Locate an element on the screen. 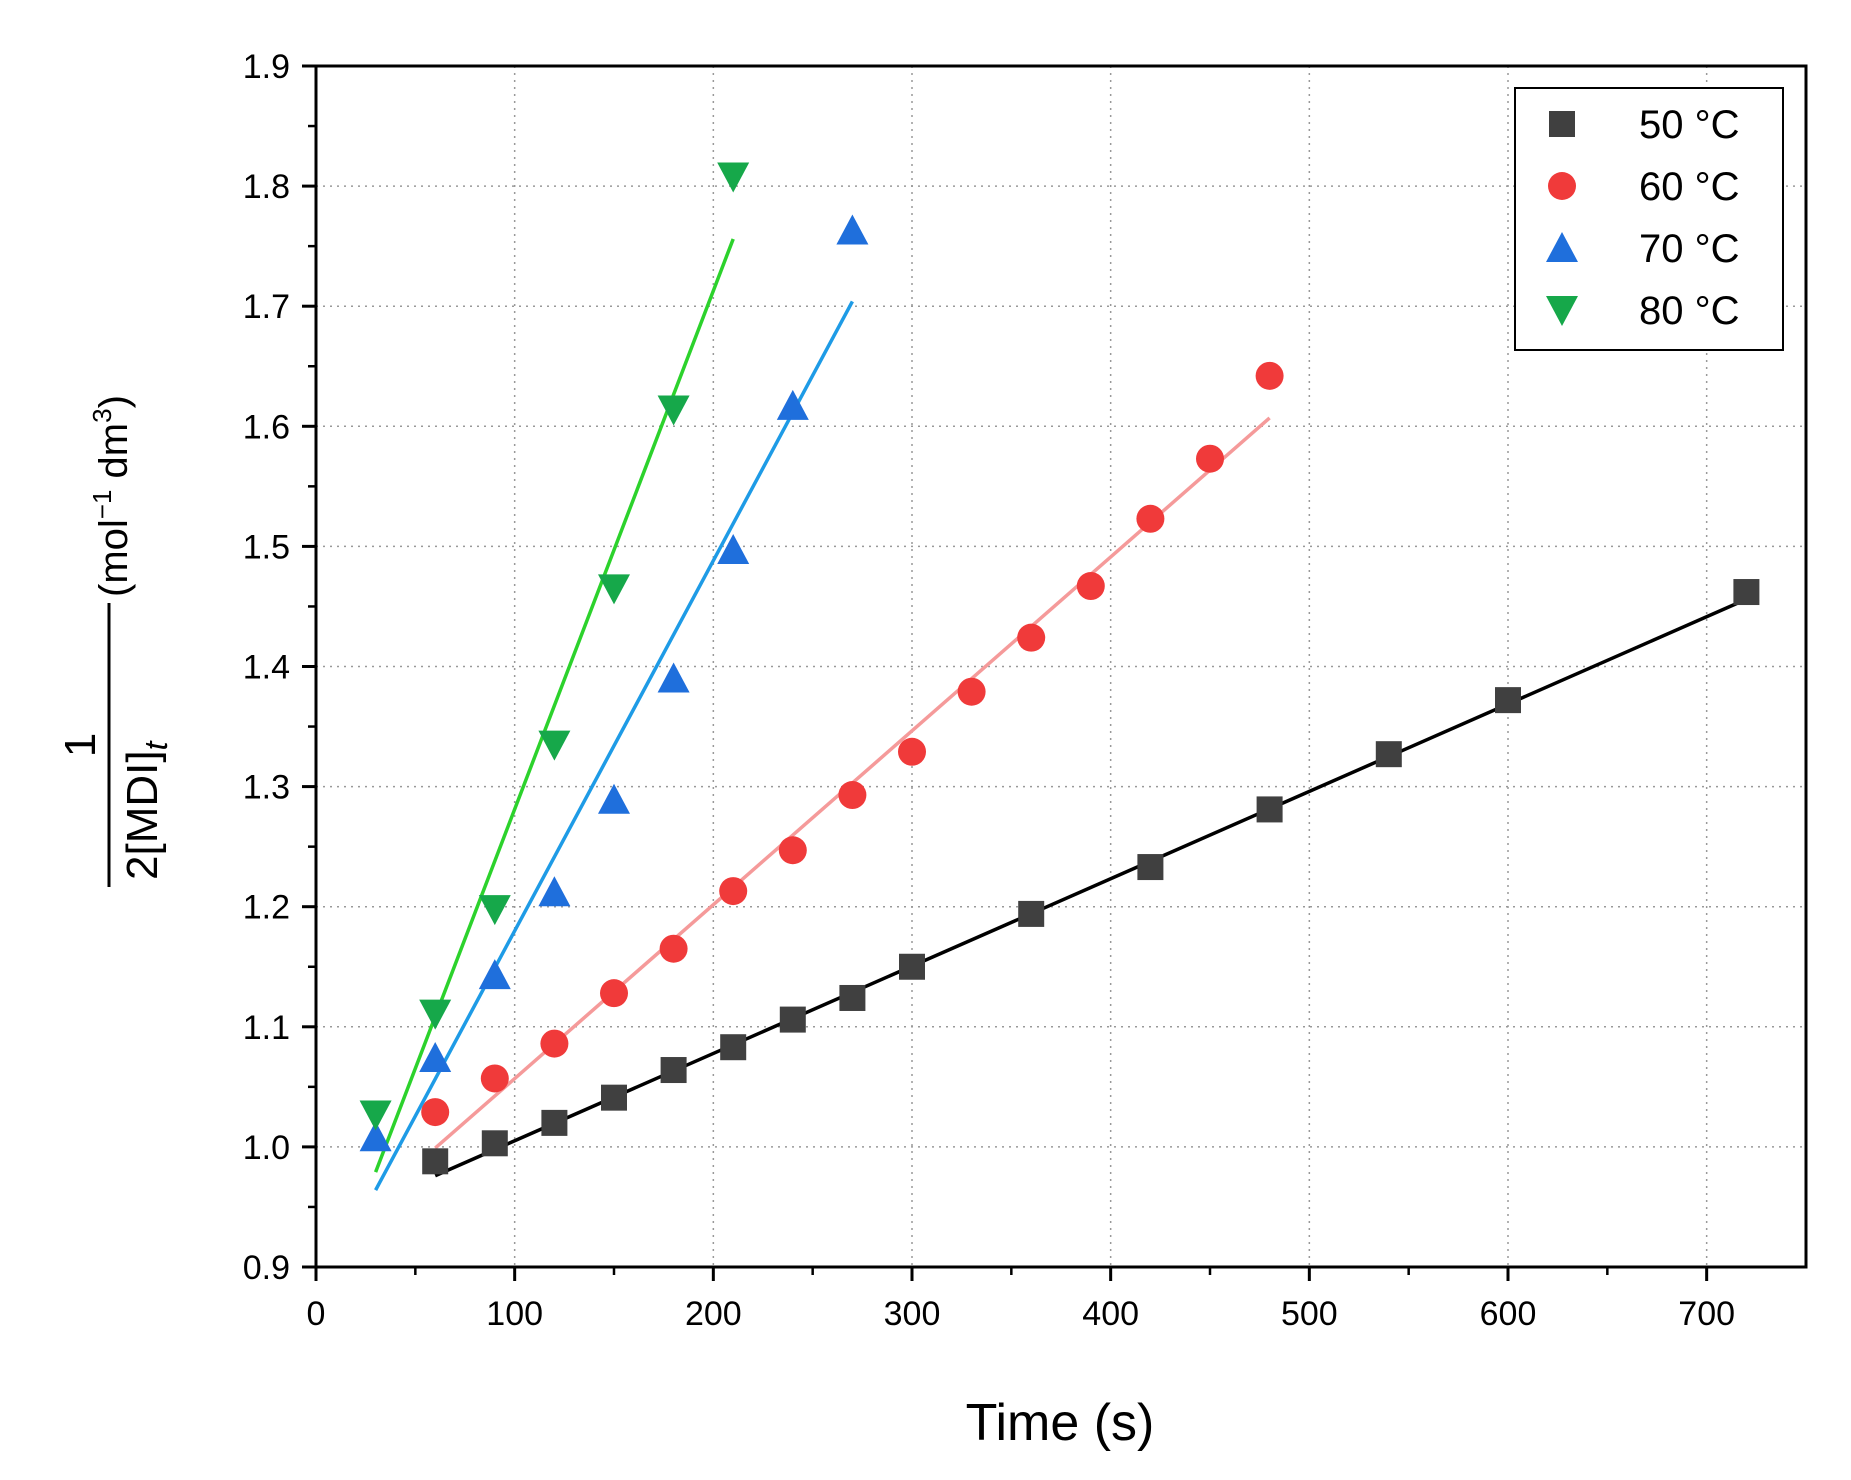  y-axis-title-unit: (mol−1 dm3) is located at coordinates (111, 496).